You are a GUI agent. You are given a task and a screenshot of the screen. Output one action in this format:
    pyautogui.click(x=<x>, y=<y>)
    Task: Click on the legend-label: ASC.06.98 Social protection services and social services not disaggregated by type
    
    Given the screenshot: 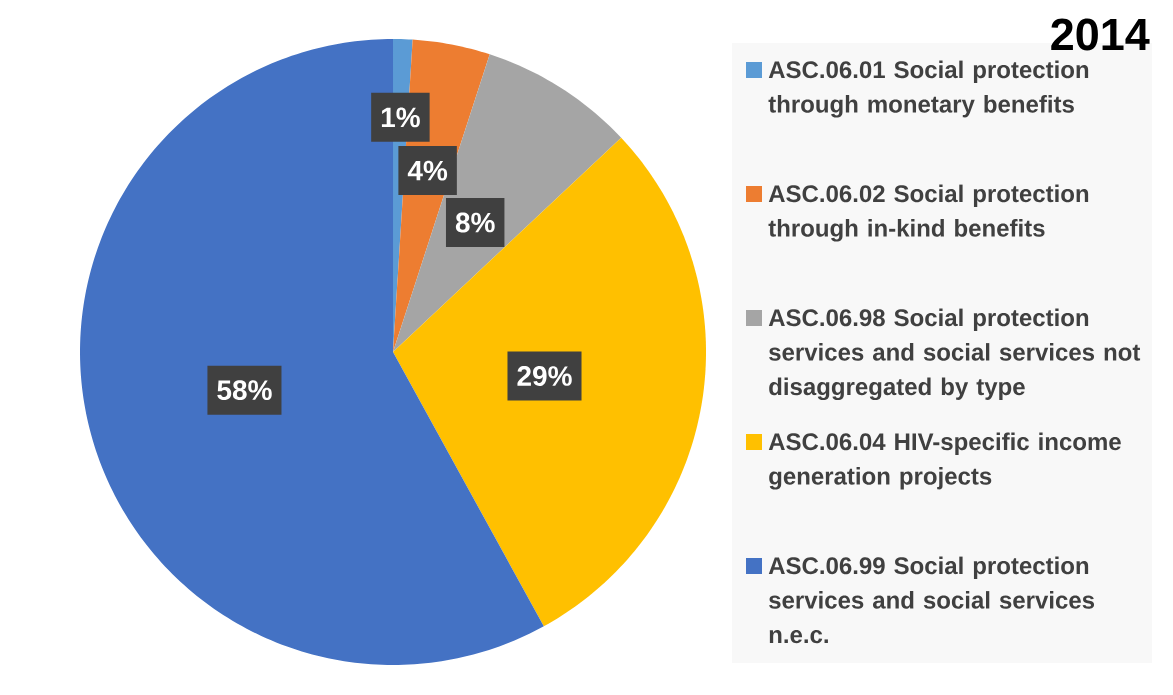 What is the action you would take?
    pyautogui.click(x=954, y=354)
    